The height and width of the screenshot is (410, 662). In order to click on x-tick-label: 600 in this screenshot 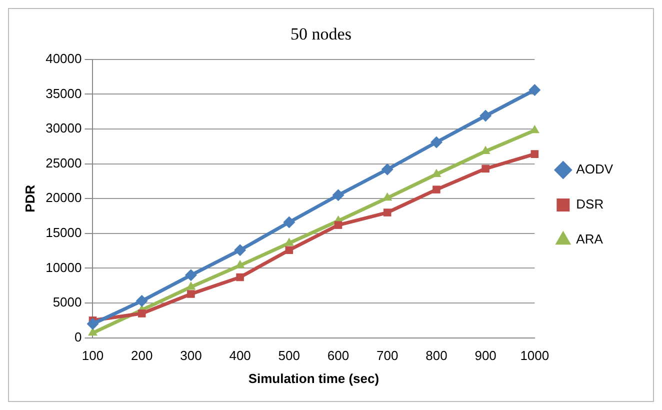, I will do `click(338, 356)`.